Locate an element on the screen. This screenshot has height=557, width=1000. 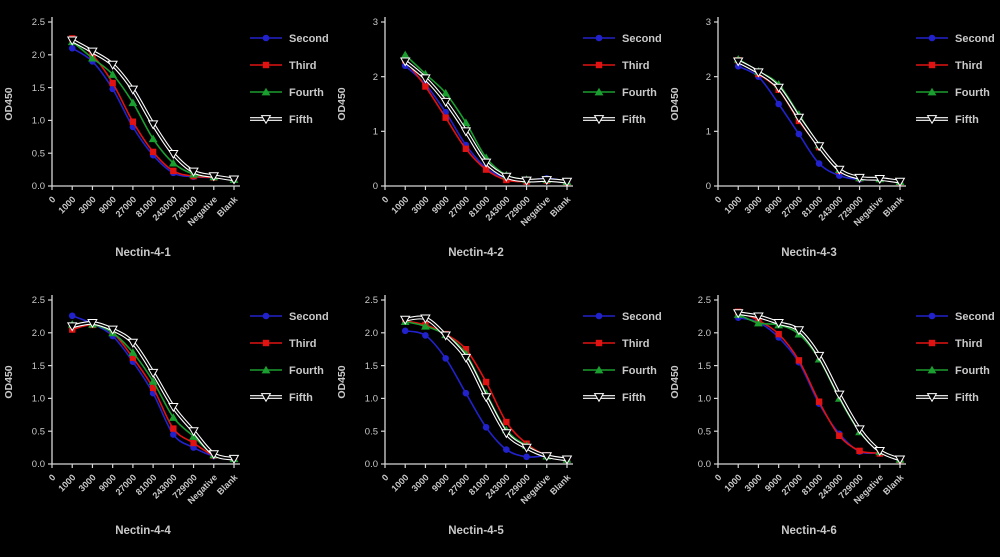
y-tick-label: 1 is located at coordinates (708, 132).